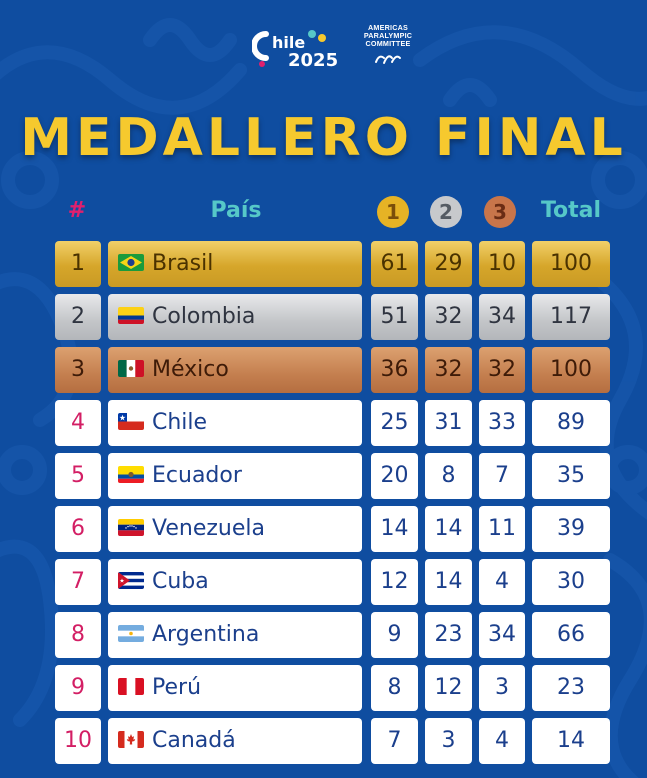 Image resolution: width=647 pixels, height=778 pixels. I want to click on total-count: 89, so click(571, 423).